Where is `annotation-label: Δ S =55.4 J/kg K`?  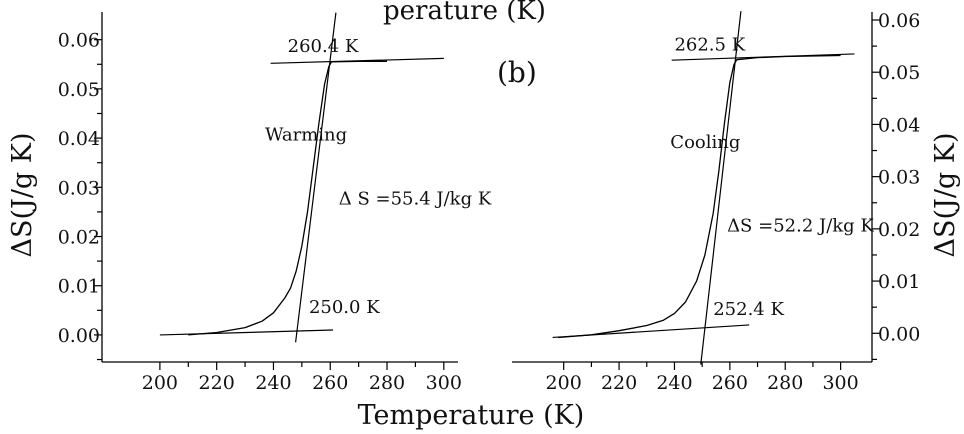 annotation-label: Δ S =55.4 J/kg K is located at coordinates (415, 199).